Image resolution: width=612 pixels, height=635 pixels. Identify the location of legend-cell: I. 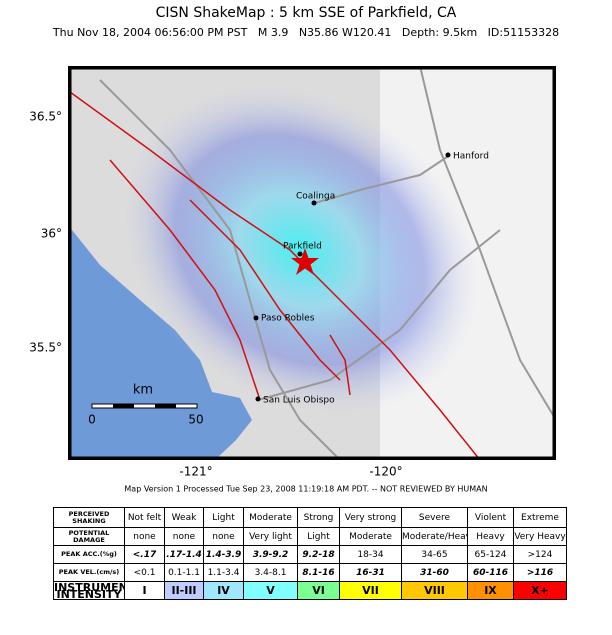
(144, 590).